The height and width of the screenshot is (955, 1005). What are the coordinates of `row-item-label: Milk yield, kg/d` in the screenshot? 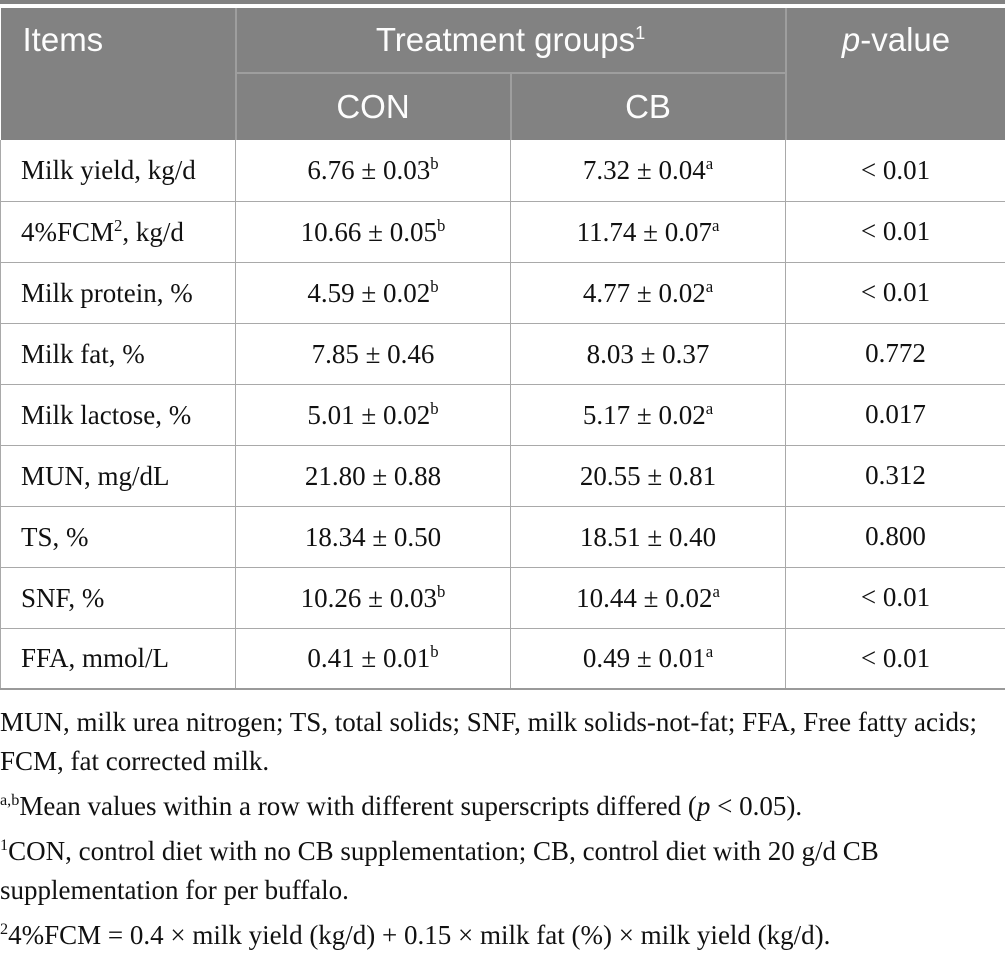 It's located at (118, 170).